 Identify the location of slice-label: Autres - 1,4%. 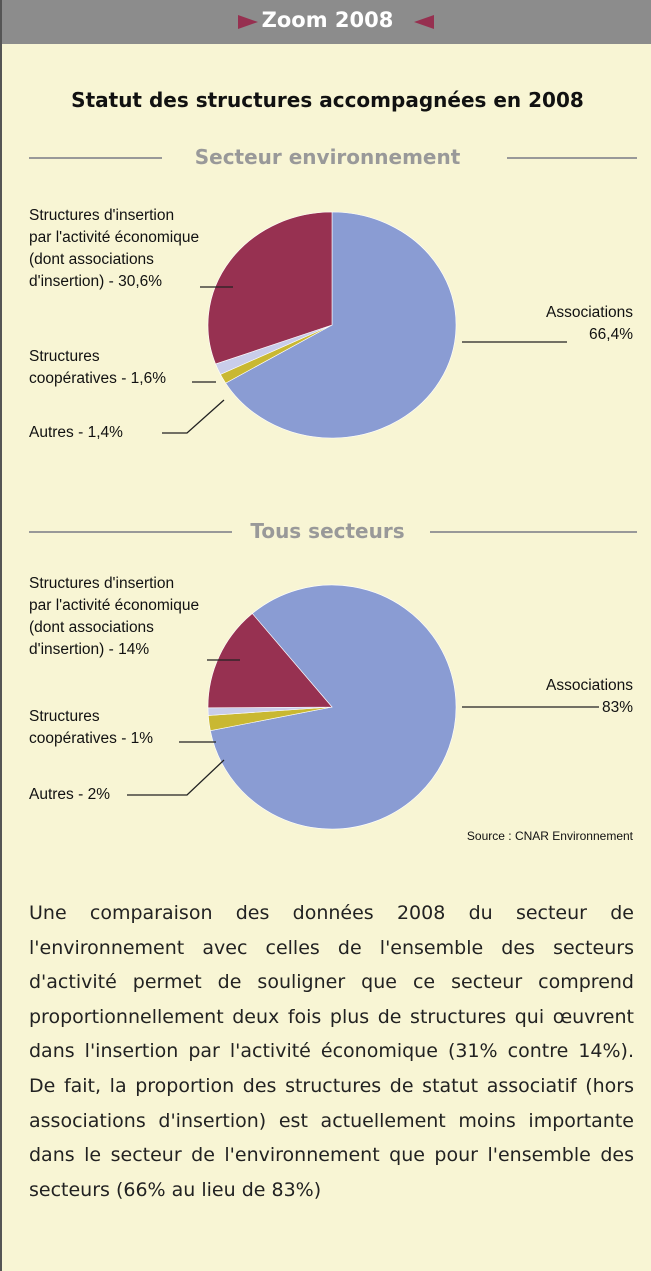
(76, 432).